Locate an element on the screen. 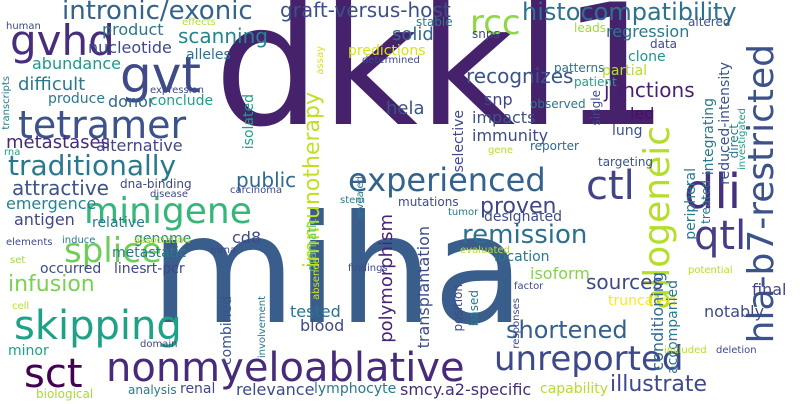  word-treated: treated is located at coordinates (706, 202).